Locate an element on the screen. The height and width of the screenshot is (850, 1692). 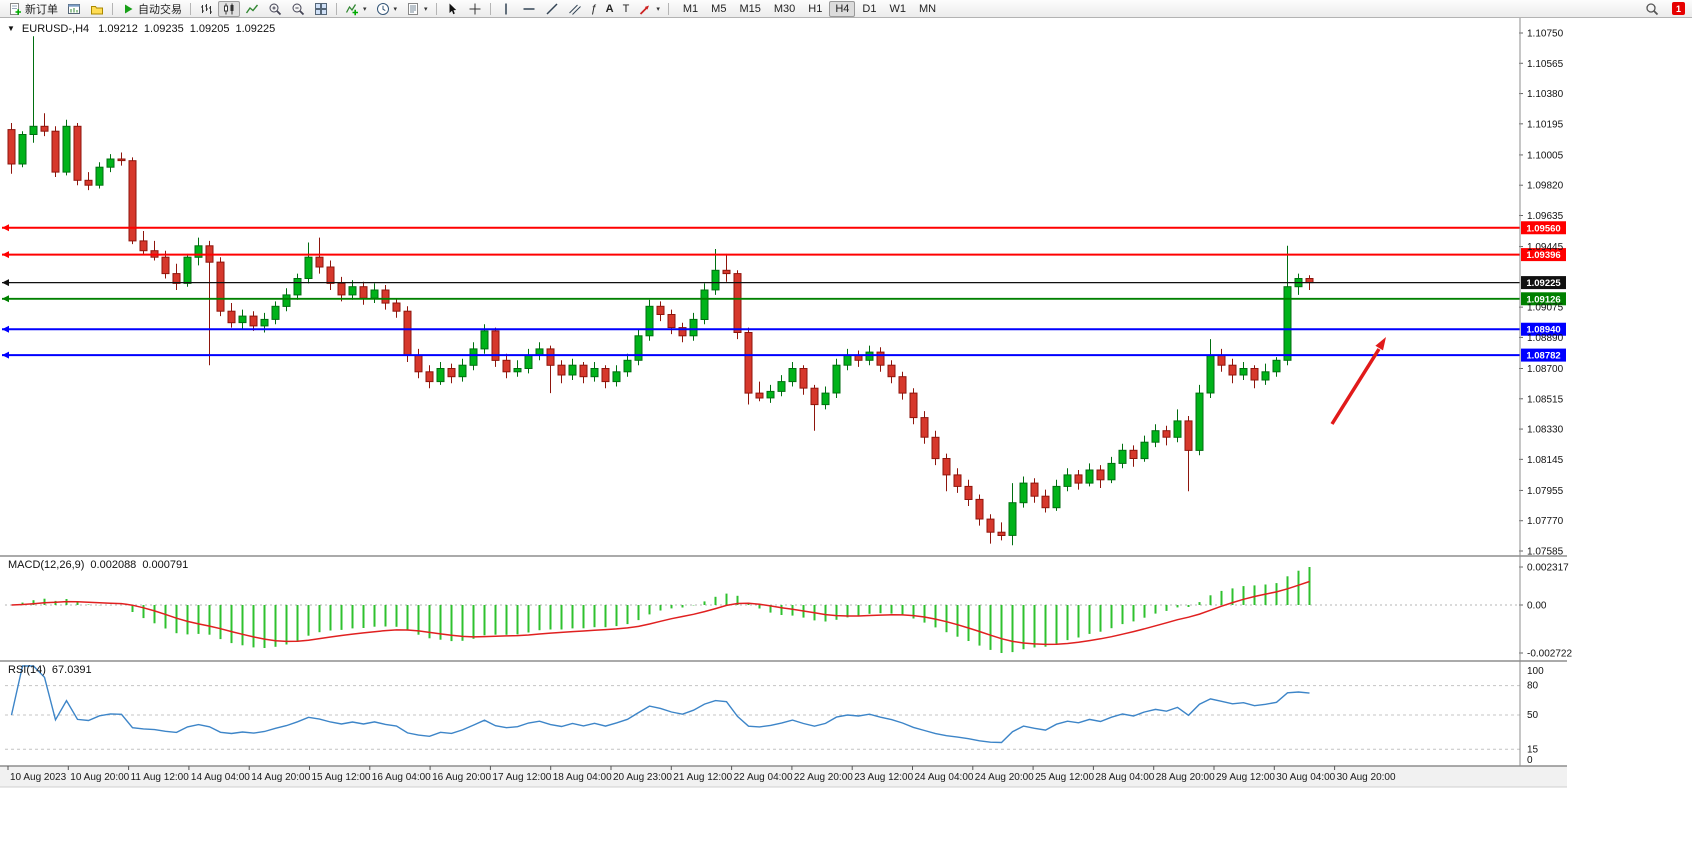
price-axis-label: 1.08330 is located at coordinates (1545, 430).